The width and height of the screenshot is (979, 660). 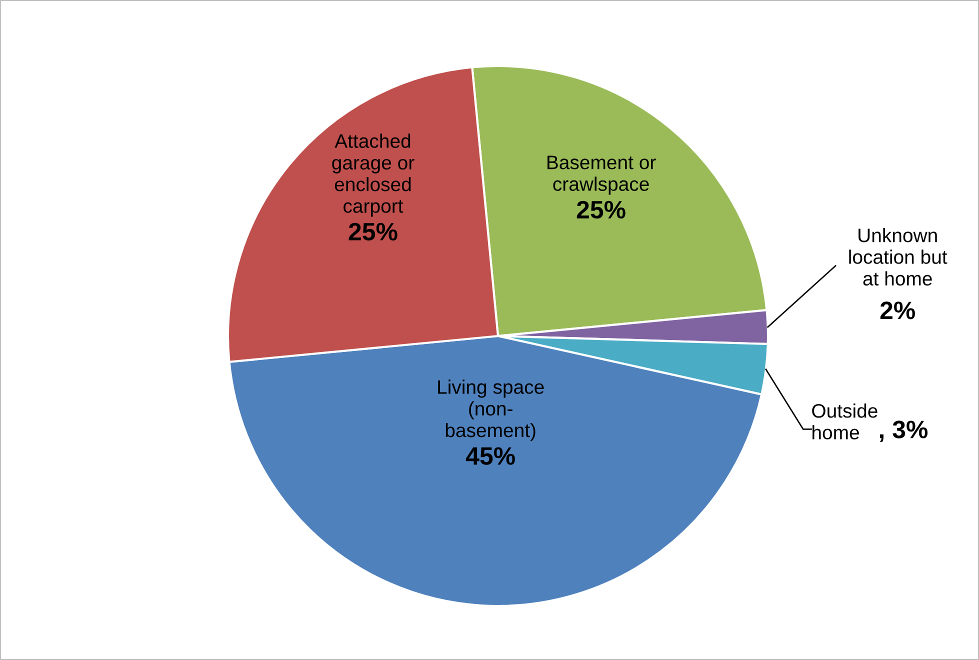 What do you see at coordinates (904, 431) in the screenshot?
I see `data-label: , 3%` at bounding box center [904, 431].